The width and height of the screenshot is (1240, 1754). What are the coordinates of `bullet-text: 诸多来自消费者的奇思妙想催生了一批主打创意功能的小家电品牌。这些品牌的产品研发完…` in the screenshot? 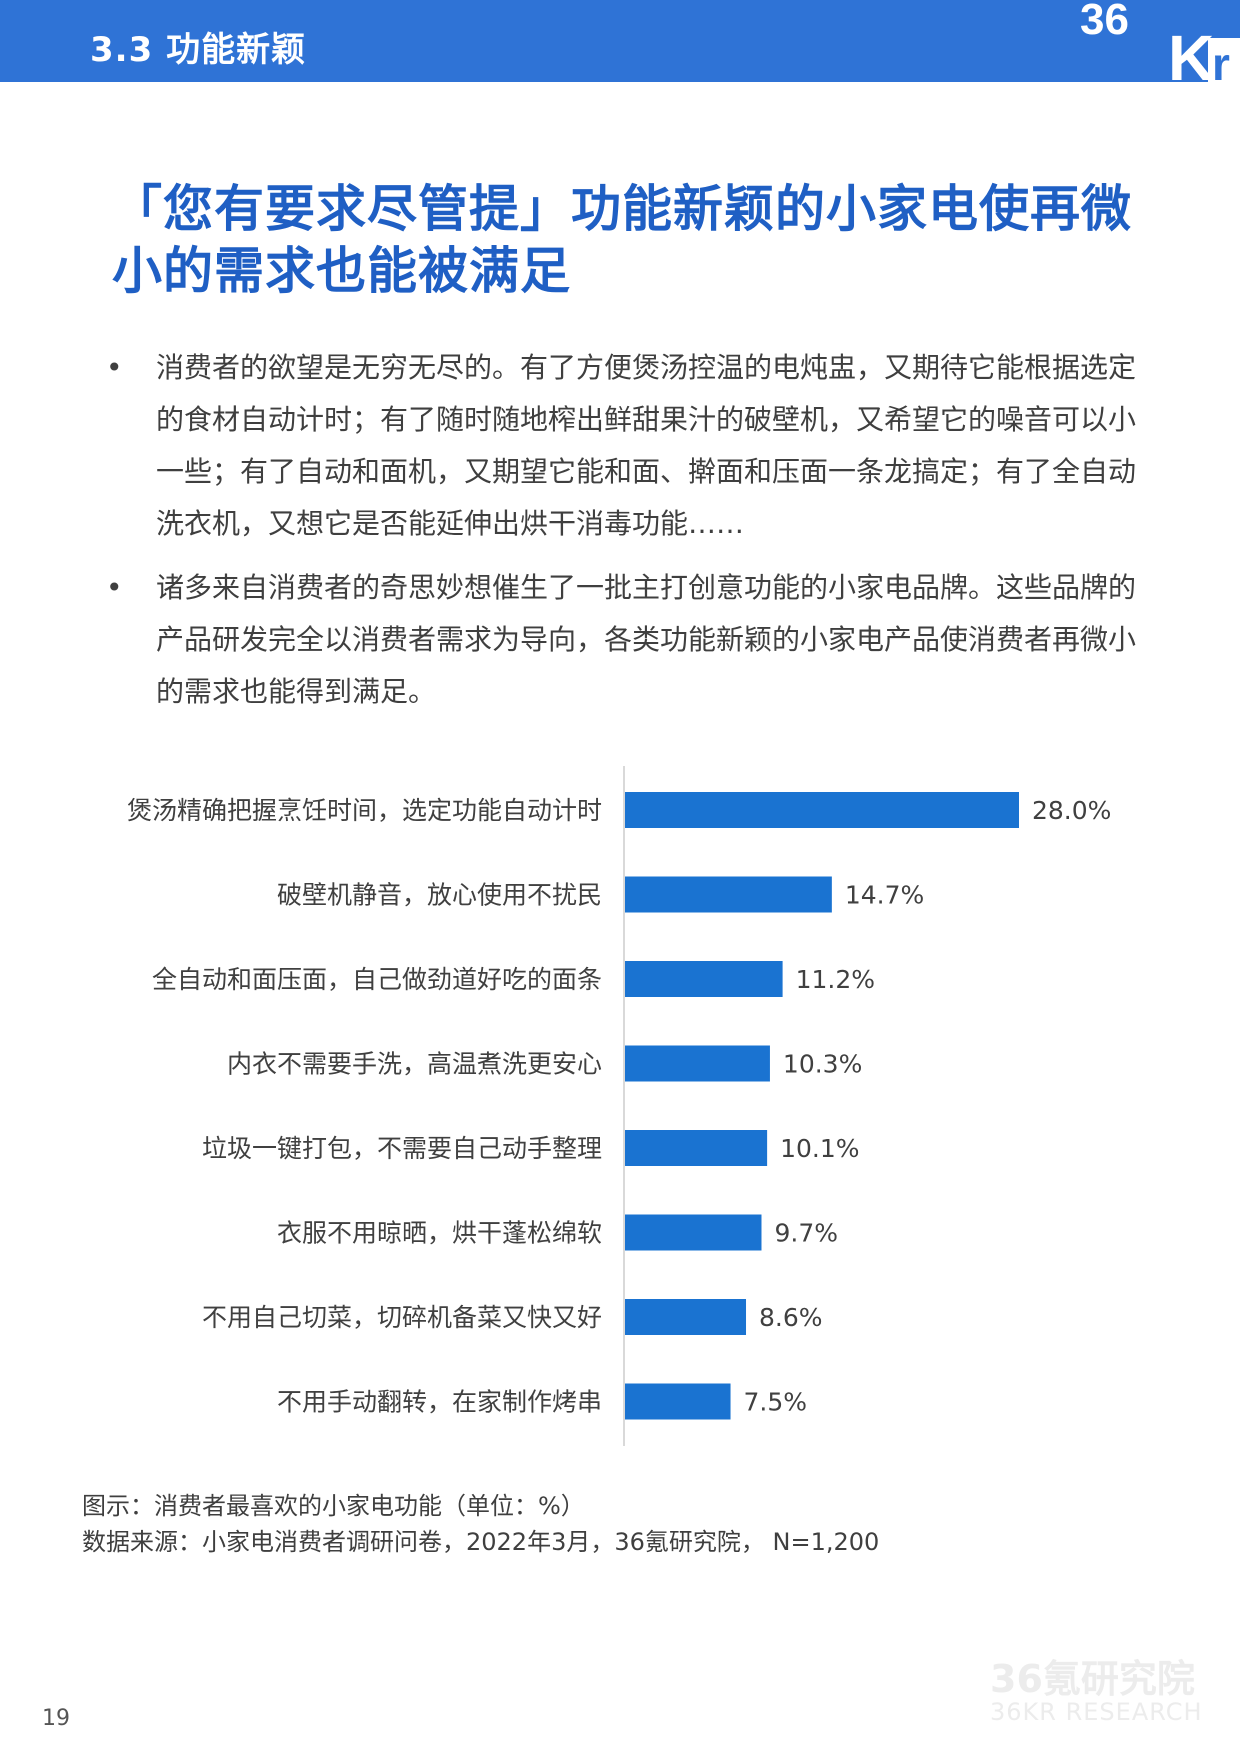 It's located at (646, 639).